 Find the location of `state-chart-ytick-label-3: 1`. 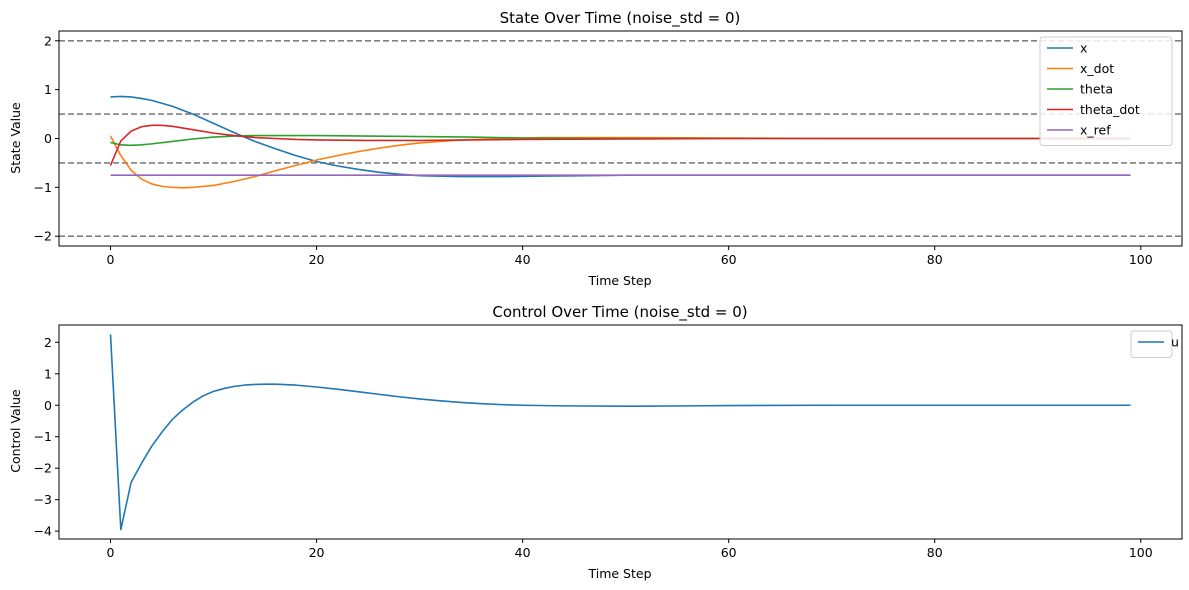

state-chart-ytick-label-3: 1 is located at coordinates (48, 89).